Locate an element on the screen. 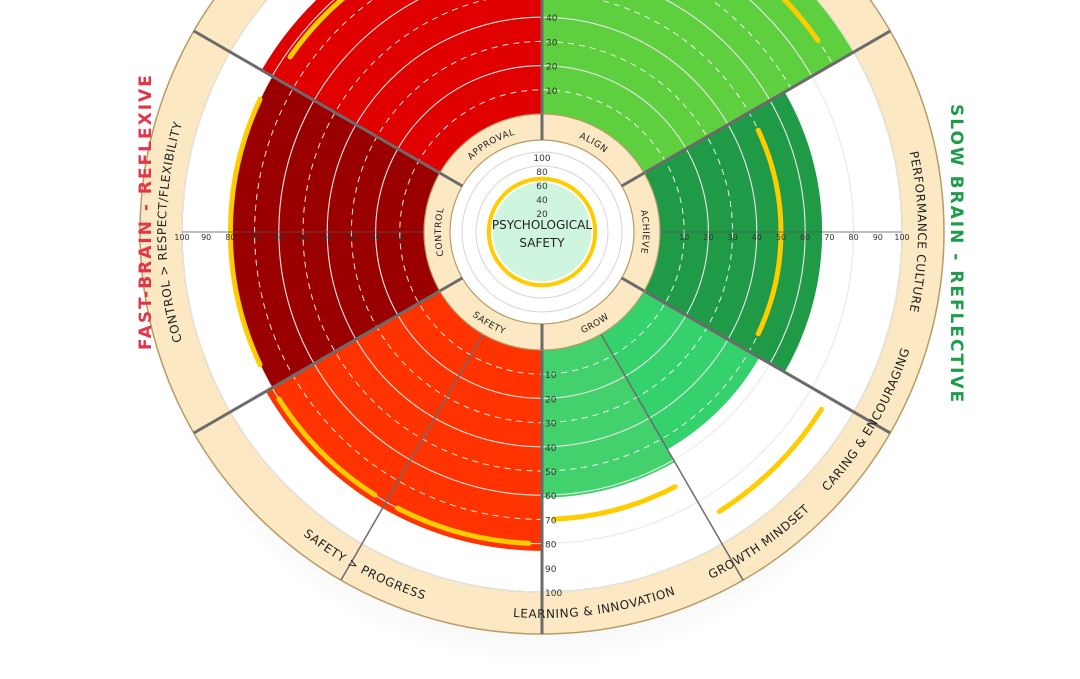  inner-label-2-text: ACHIEVE is located at coordinates (644, 232).